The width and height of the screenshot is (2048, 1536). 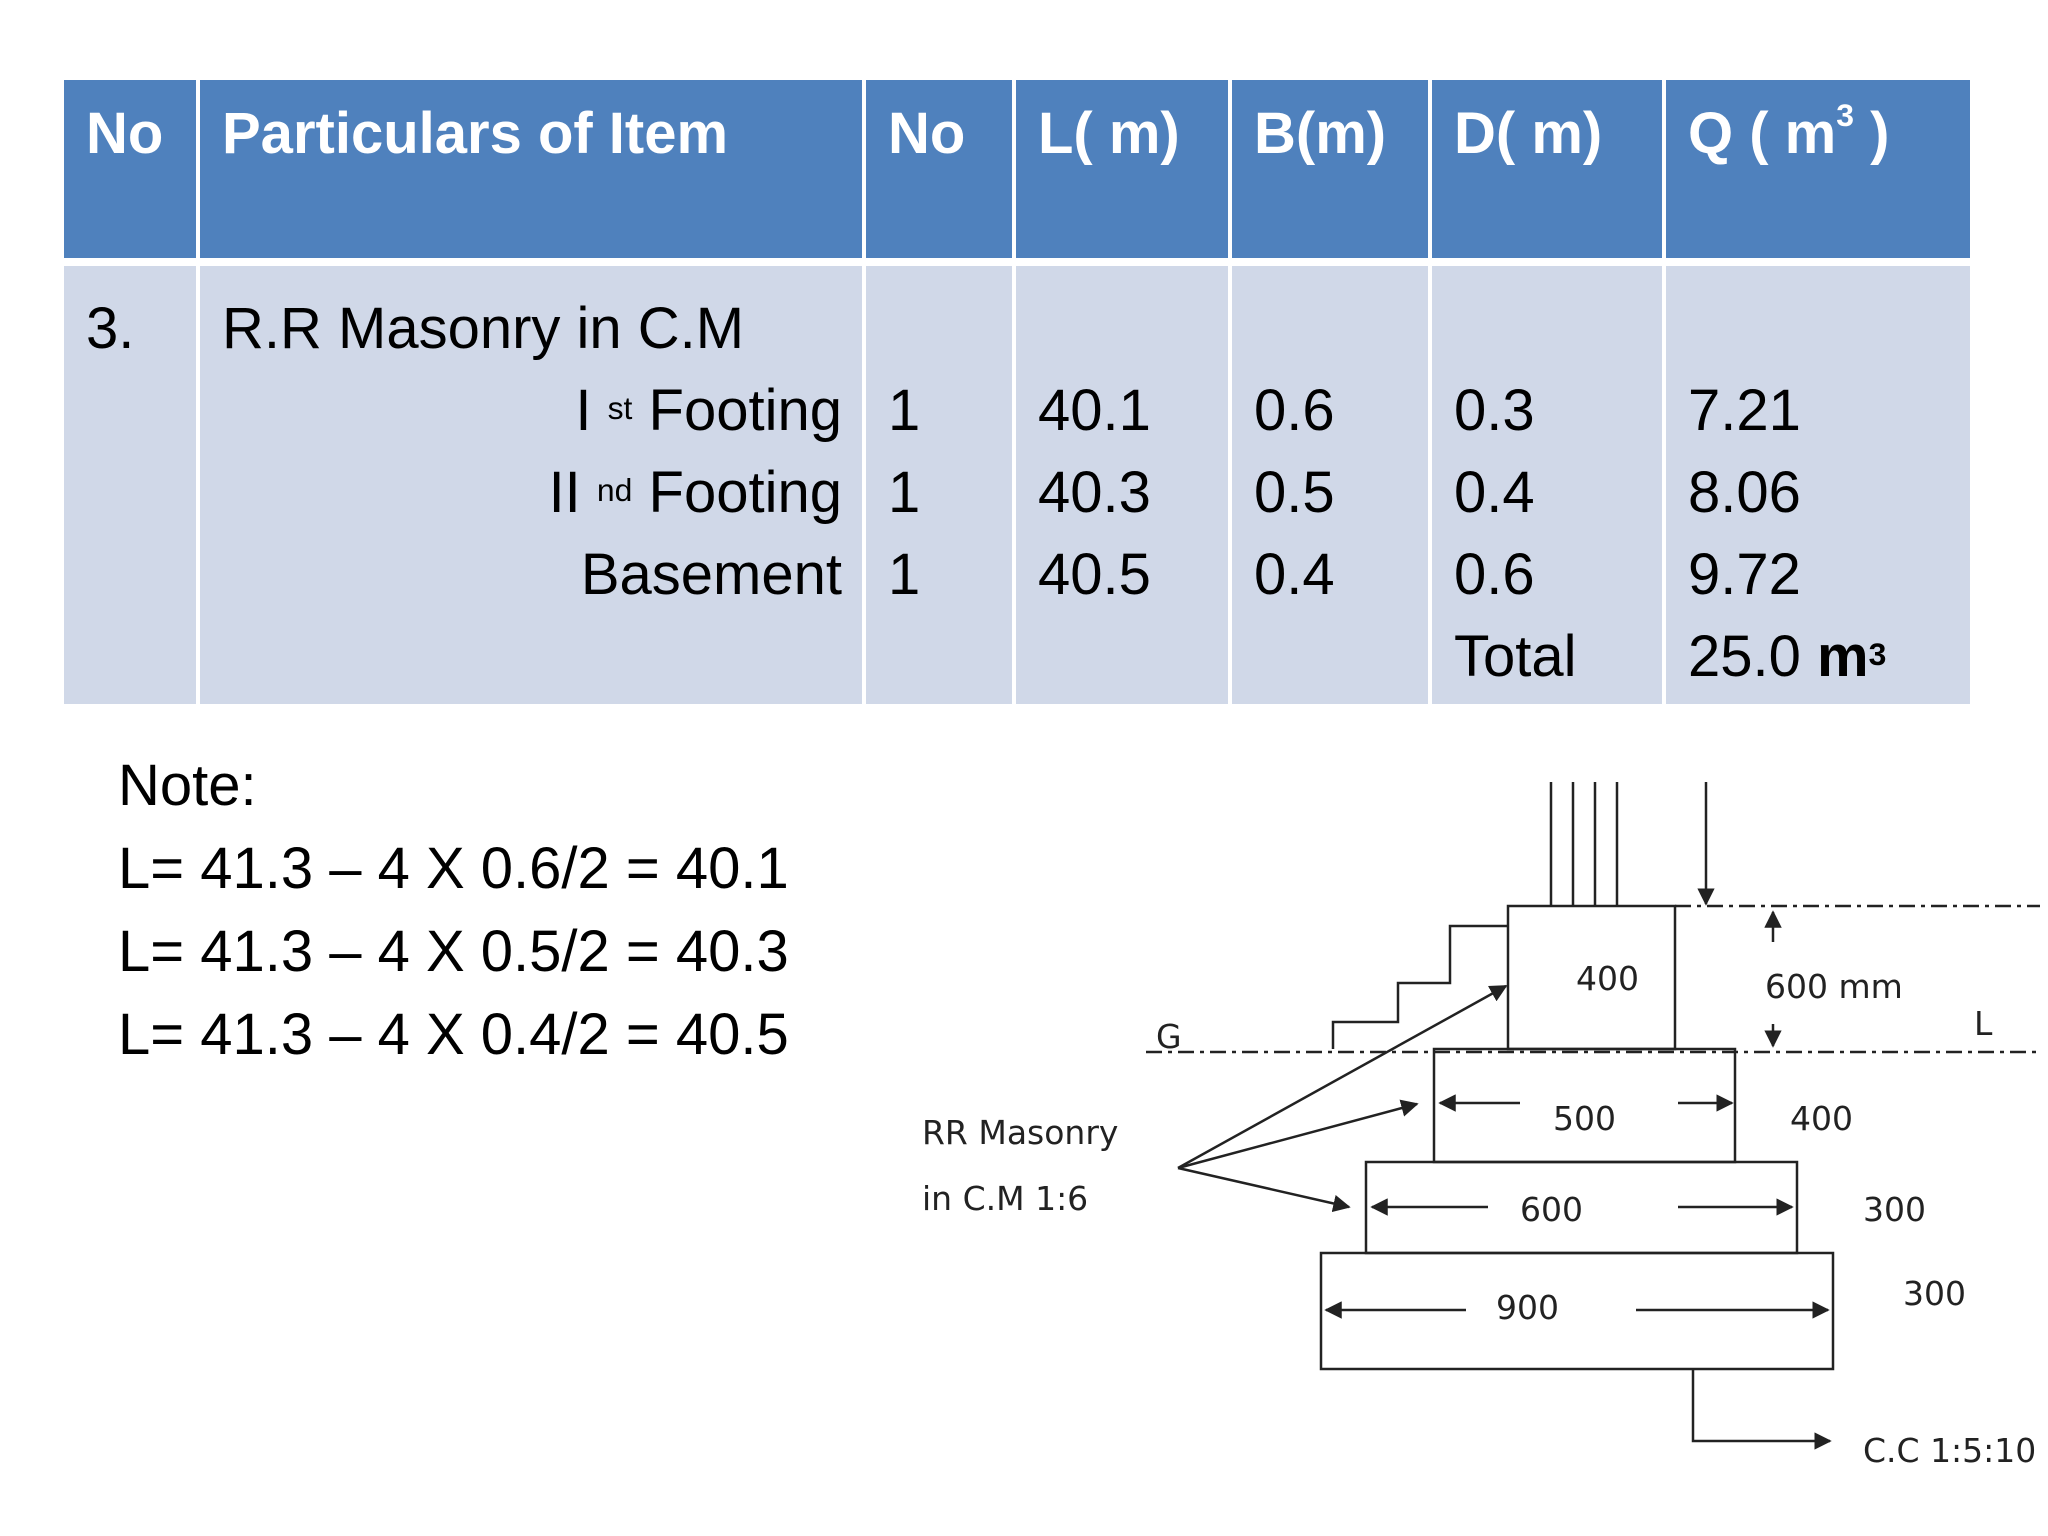 What do you see at coordinates (1515, 656) in the screenshot?
I see `total-label: Total` at bounding box center [1515, 656].